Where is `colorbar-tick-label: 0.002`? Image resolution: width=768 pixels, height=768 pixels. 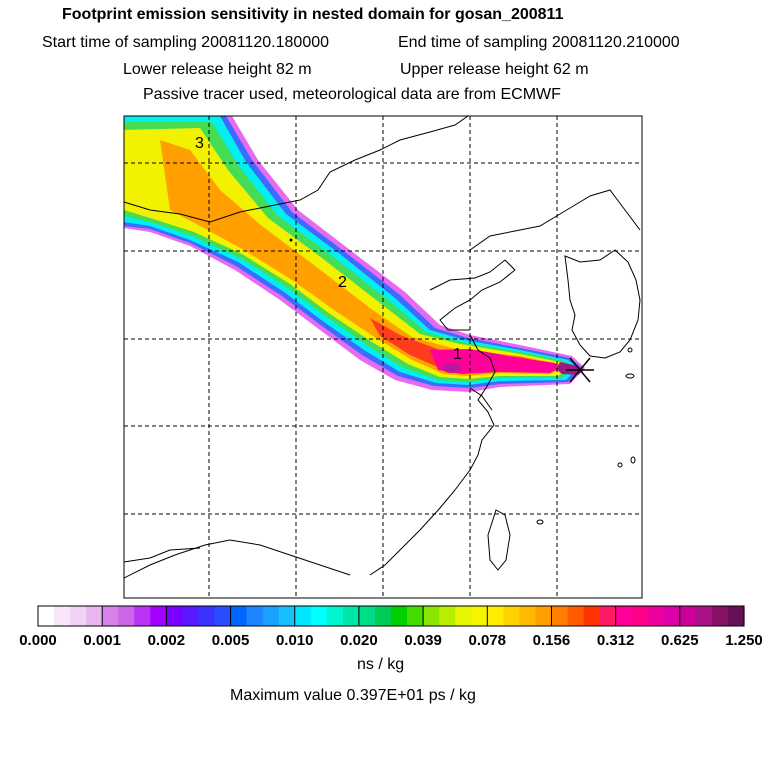
colorbar-tick-label: 0.002 is located at coordinates (167, 640).